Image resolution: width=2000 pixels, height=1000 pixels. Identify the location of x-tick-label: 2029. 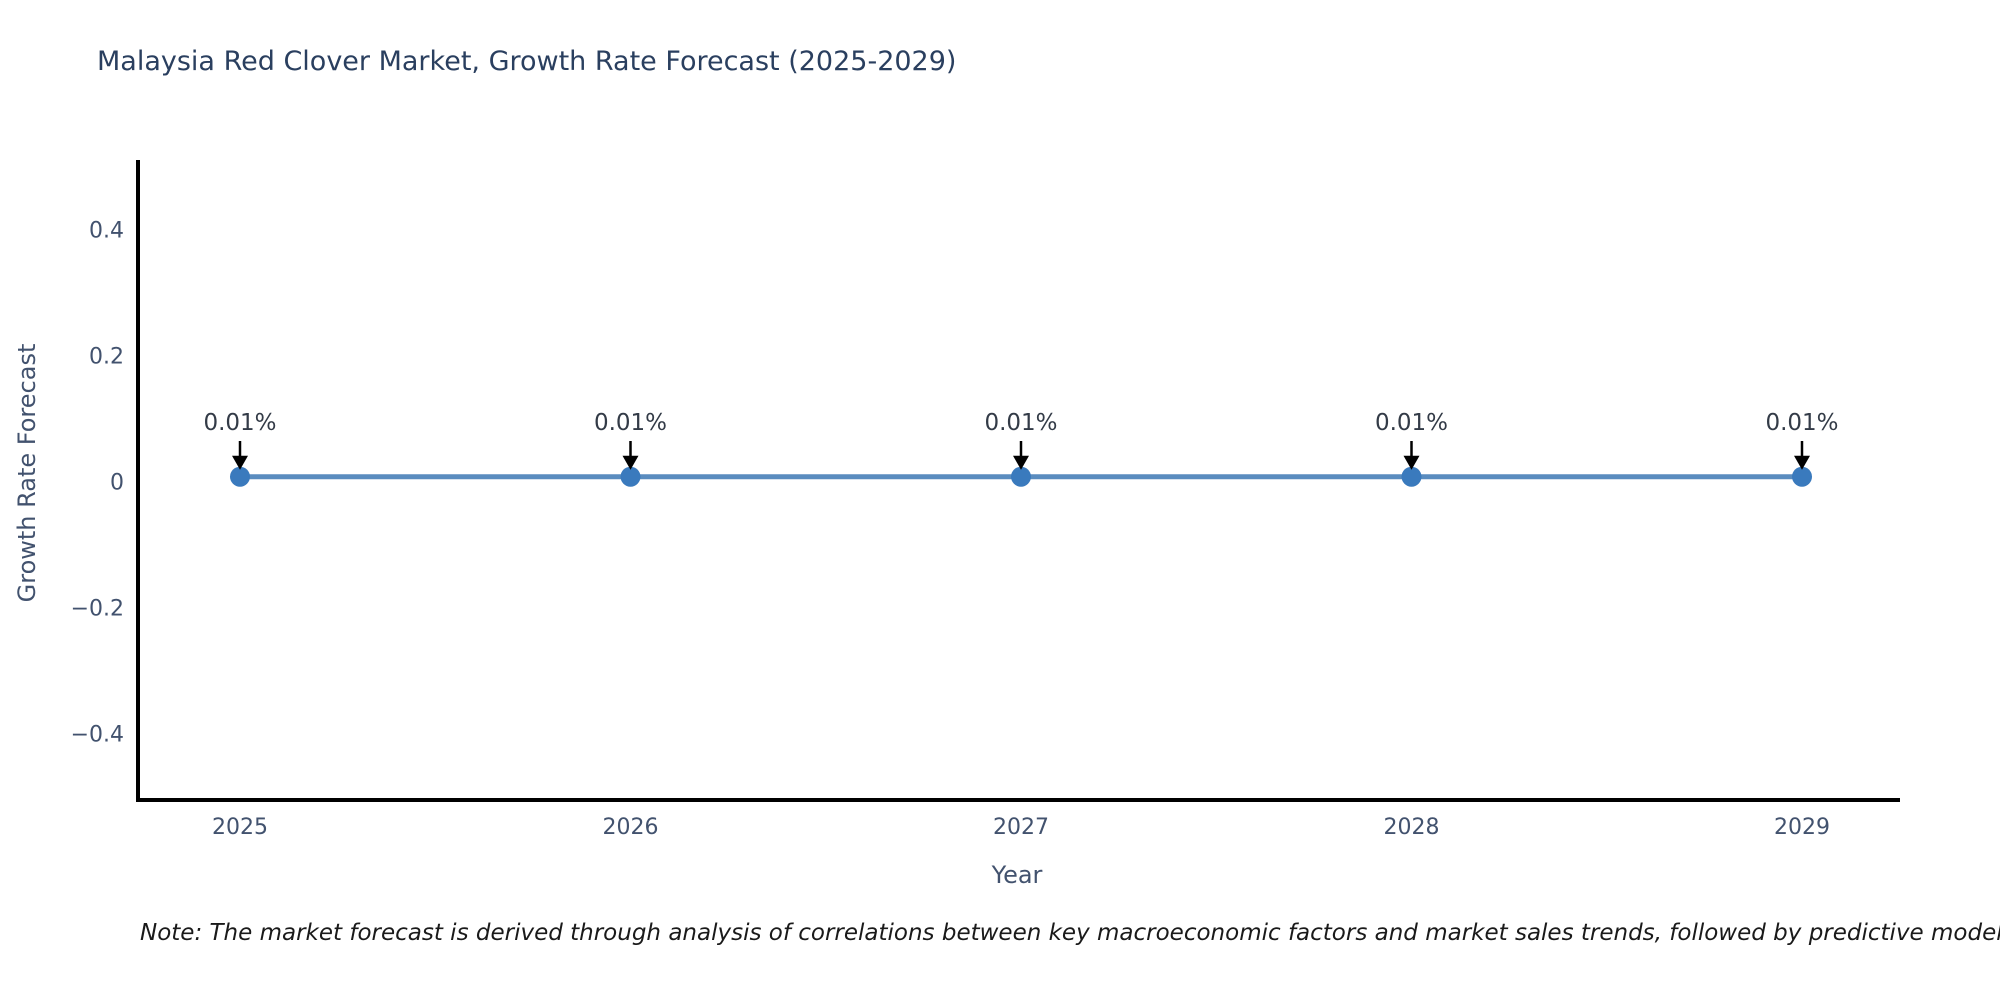
(1802, 827).